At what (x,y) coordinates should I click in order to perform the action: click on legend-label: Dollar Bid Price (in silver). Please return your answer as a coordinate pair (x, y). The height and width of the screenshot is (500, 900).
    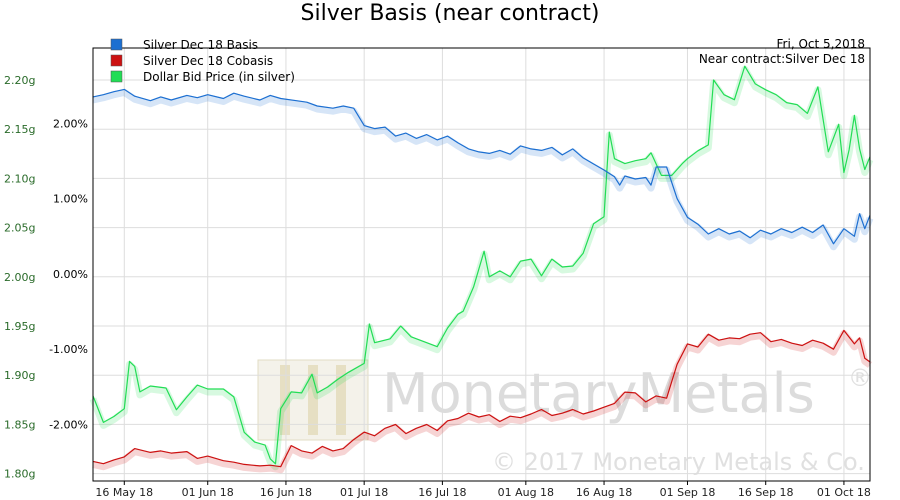
    Looking at the image, I should click on (219, 77).